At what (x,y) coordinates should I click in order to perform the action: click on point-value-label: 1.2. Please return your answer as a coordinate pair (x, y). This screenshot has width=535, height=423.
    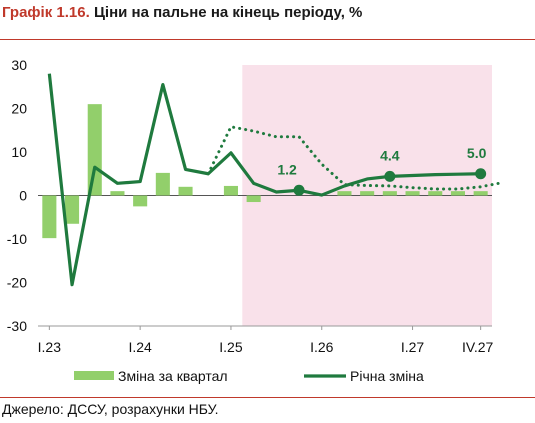
    Looking at the image, I should click on (287, 169).